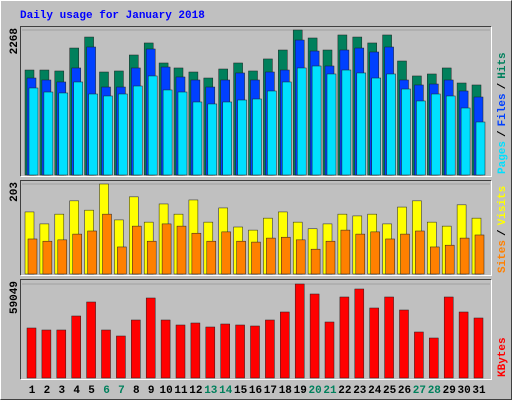 Image resolution: width=512 pixels, height=400 pixels. What do you see at coordinates (76, 391) in the screenshot?
I see `x-tick-label: 4` at bounding box center [76, 391].